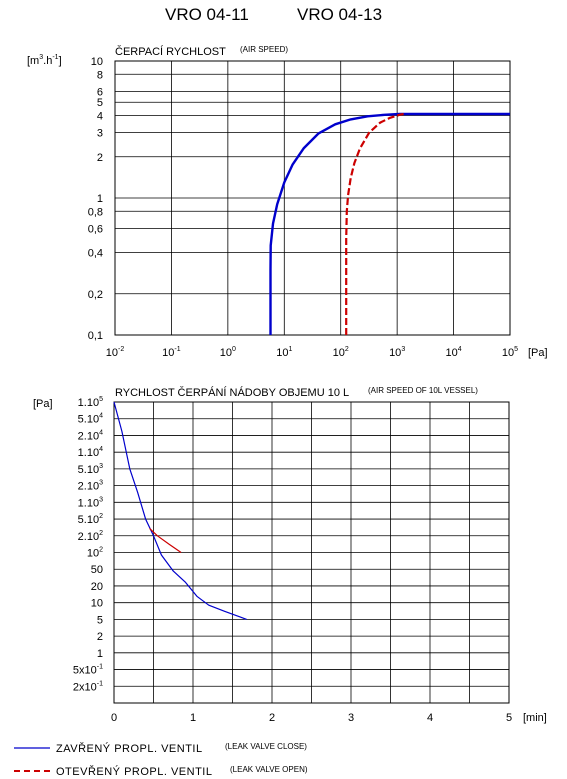  I want to click on chart2-y-tick-label: 2, so click(100, 637).